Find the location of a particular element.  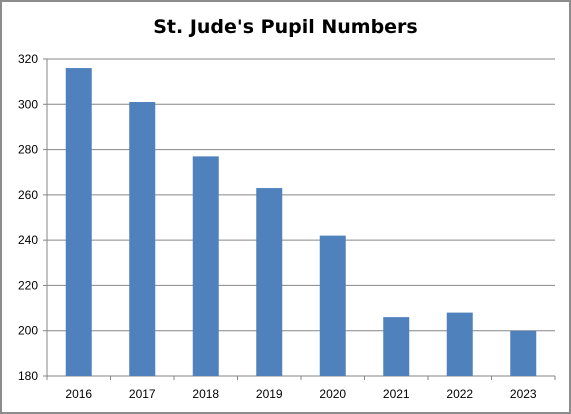

bar-2020 is located at coordinates (332, 305).